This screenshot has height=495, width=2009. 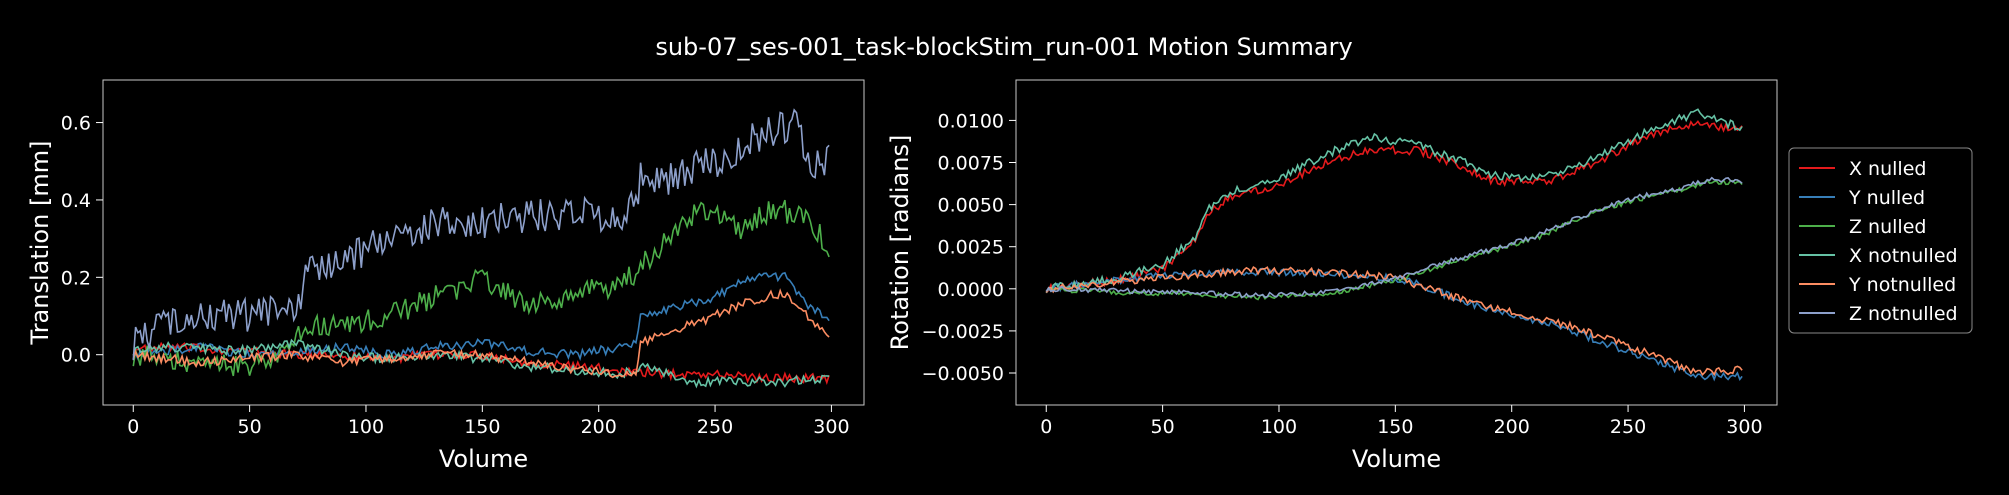 I want to click on y-tick-label: 0.0025, so click(x=971, y=248).